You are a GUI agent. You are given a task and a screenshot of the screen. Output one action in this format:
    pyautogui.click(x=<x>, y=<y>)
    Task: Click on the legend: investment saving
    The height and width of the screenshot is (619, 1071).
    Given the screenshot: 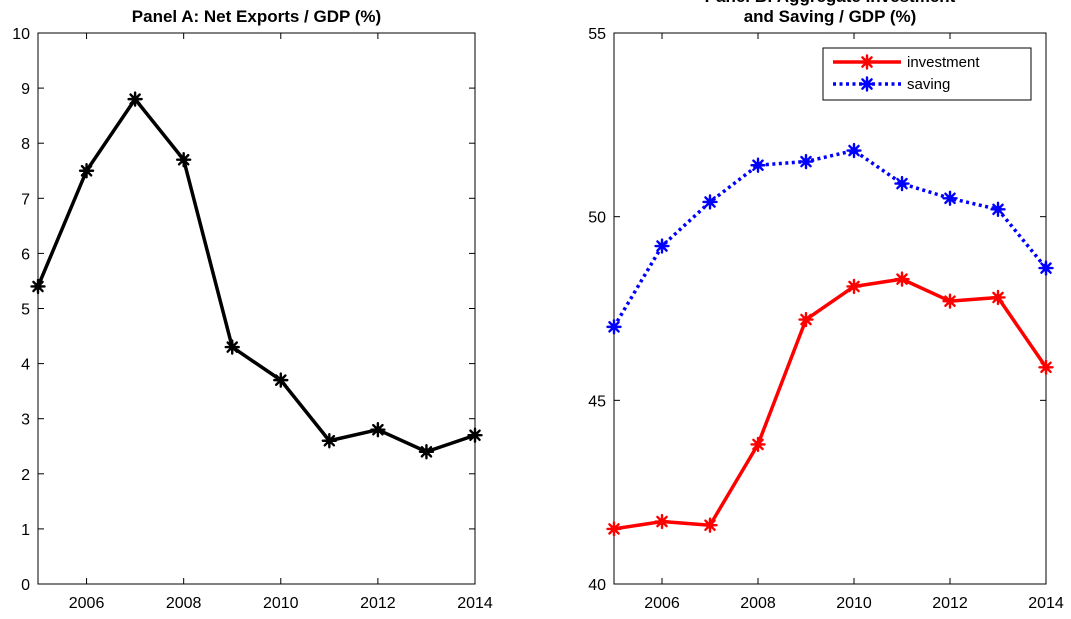 What is the action you would take?
    pyautogui.click(x=927, y=74)
    